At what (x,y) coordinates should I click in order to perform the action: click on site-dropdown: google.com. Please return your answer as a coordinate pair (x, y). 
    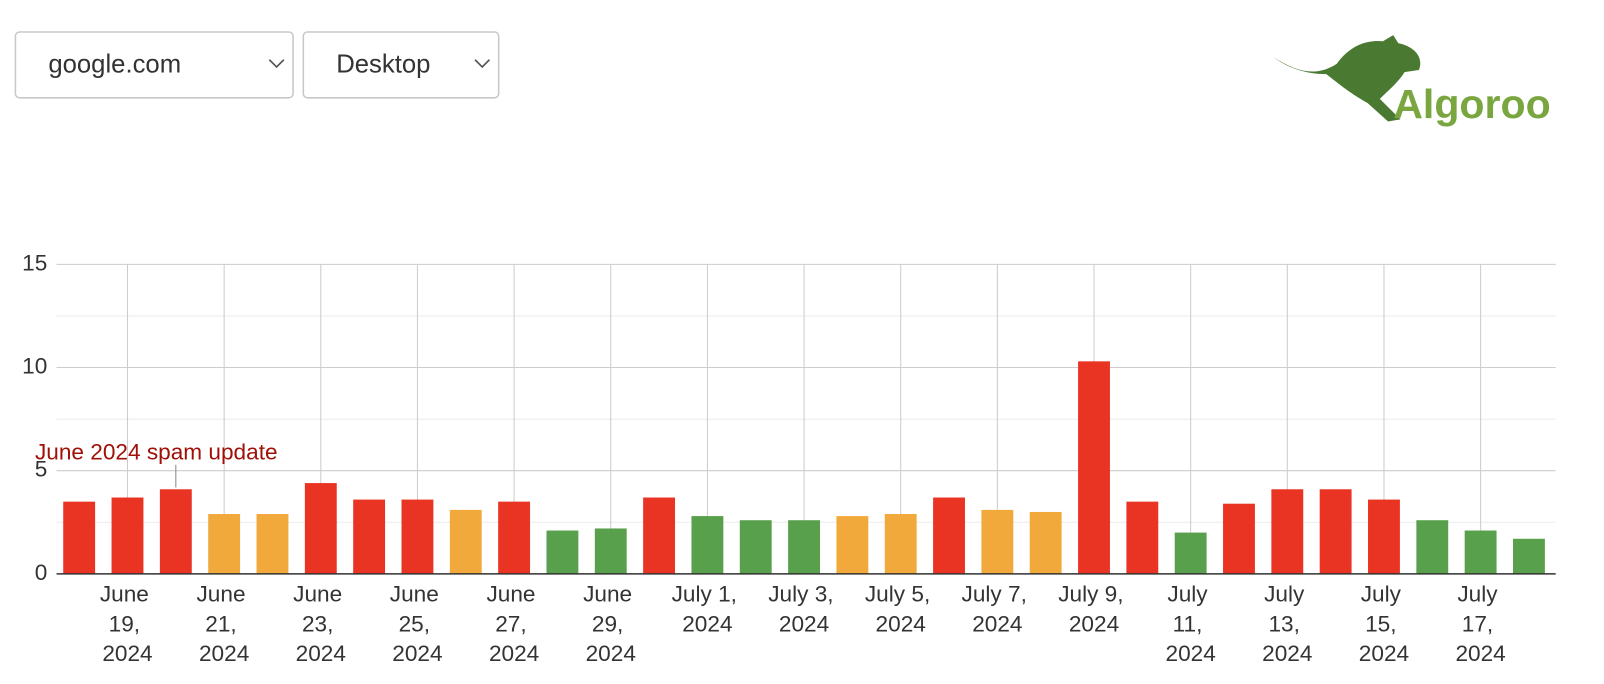
    Looking at the image, I should click on (154, 65).